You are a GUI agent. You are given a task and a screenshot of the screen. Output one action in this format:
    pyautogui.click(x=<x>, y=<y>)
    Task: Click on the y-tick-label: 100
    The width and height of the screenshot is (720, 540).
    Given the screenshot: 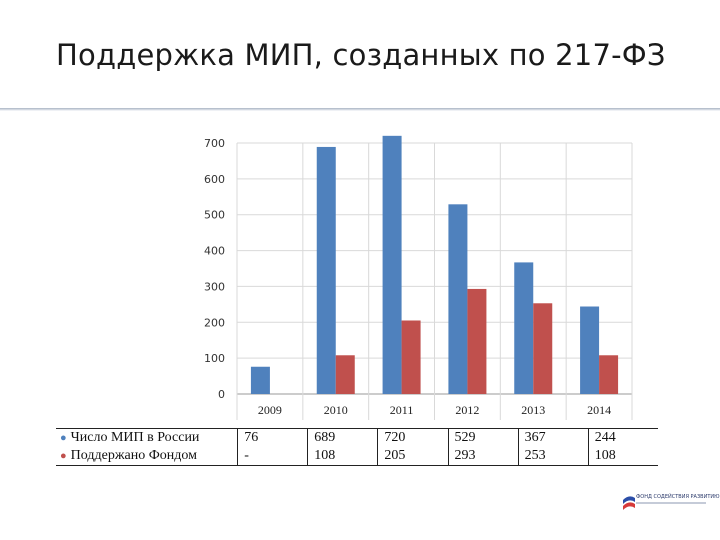 What is the action you would take?
    pyautogui.click(x=214, y=358)
    